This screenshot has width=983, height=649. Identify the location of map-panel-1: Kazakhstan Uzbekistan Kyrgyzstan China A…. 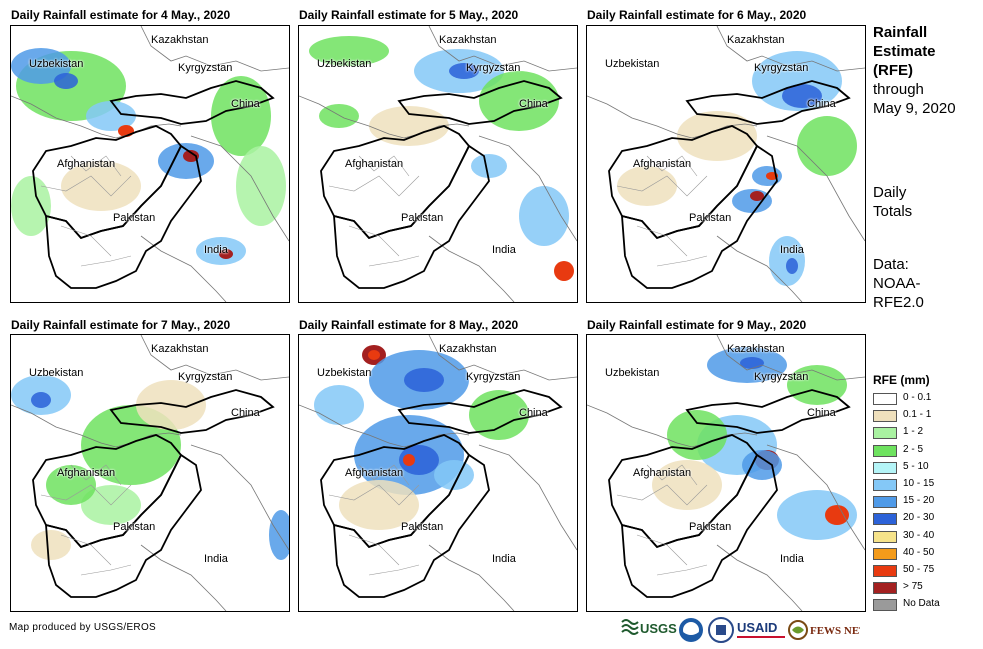
(150, 164).